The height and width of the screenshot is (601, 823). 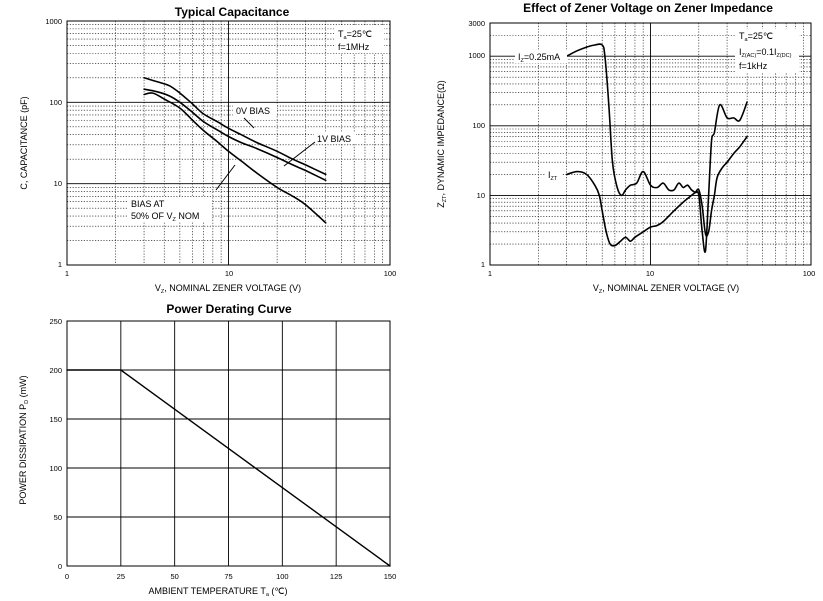 What do you see at coordinates (121, 576) in the screenshot?
I see `derating-x-tick: 25` at bounding box center [121, 576].